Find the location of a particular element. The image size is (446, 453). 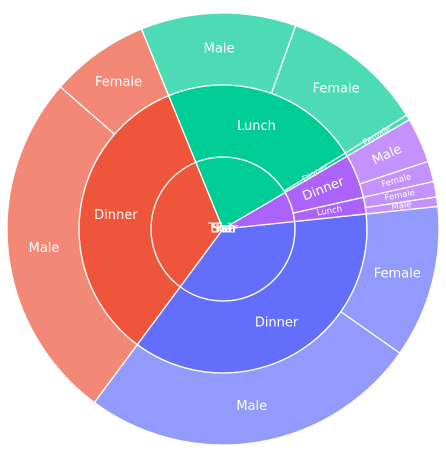

label-fri: Fri is located at coordinates (223, 229).